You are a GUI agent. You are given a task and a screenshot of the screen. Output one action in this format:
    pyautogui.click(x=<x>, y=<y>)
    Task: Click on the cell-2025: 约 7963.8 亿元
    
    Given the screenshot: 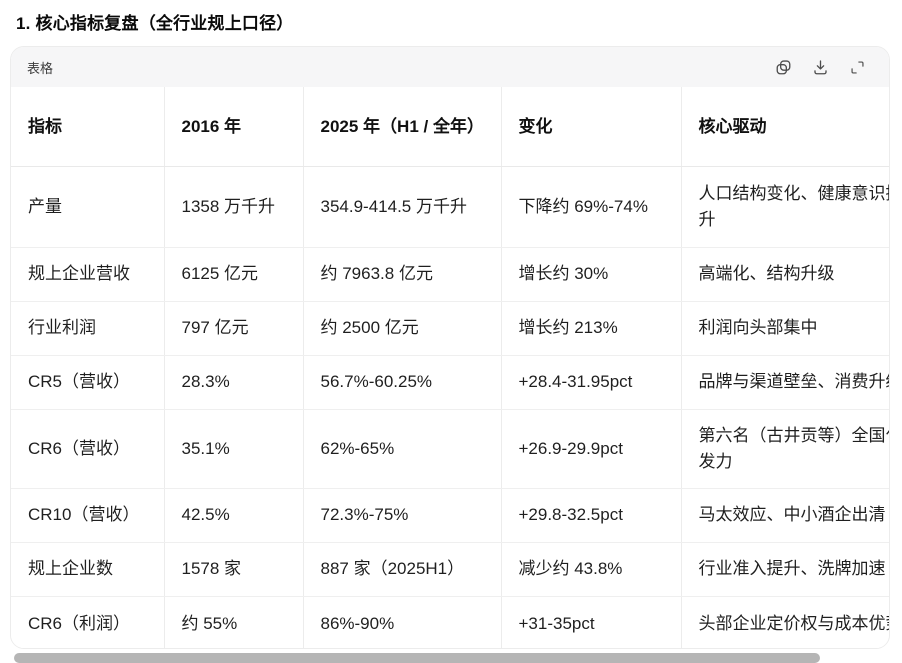 What is the action you would take?
    pyautogui.click(x=402, y=274)
    